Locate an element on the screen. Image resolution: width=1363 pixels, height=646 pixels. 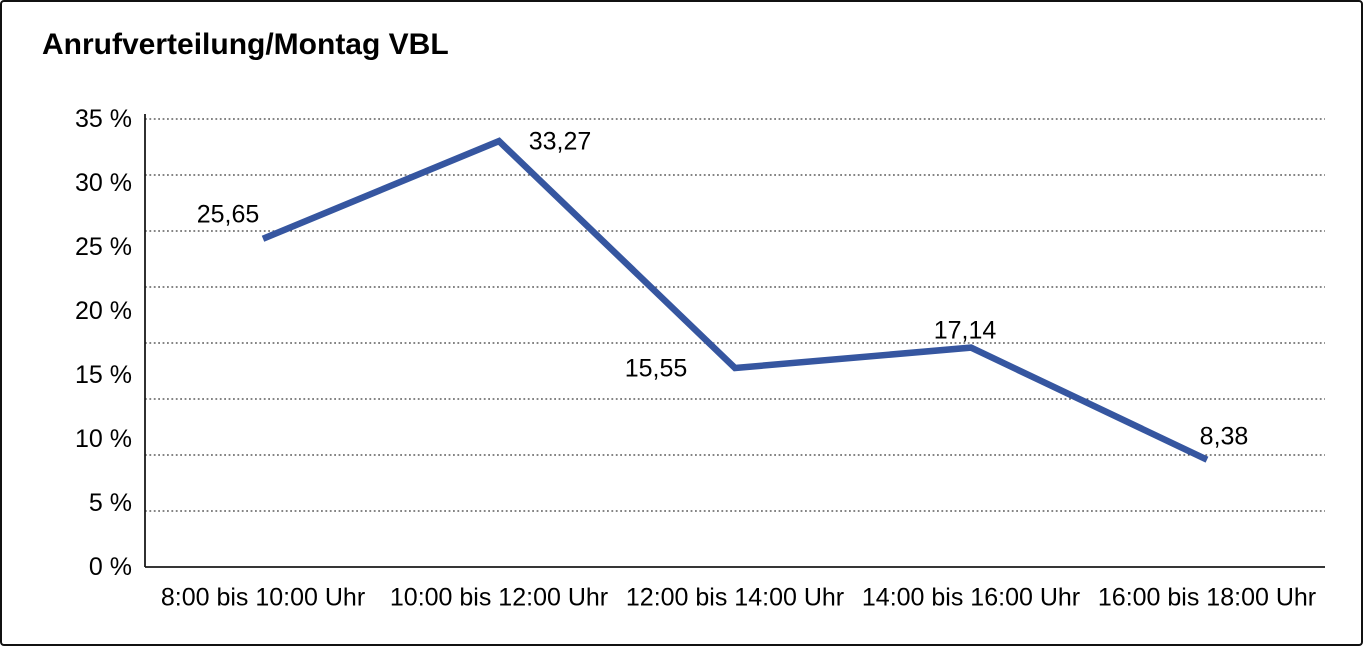
x-axis-label: 16:00 bis 18:00 Uhr is located at coordinates (1207, 597).